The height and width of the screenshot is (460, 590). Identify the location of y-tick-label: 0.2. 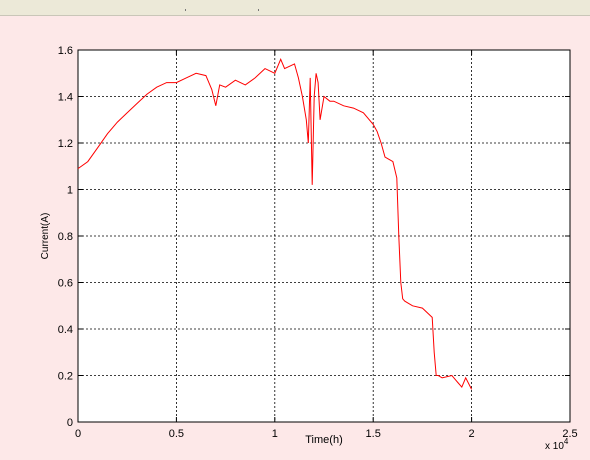
(65, 377).